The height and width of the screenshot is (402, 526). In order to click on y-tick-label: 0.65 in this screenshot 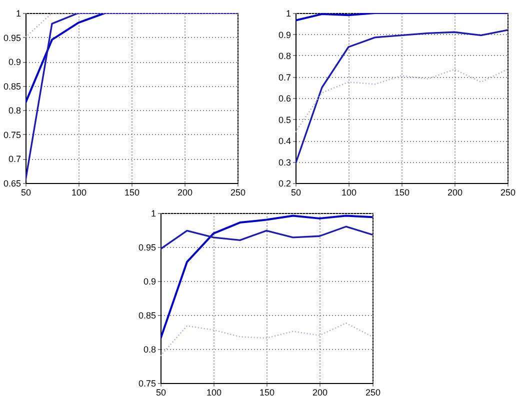, I will do `click(12, 183)`.